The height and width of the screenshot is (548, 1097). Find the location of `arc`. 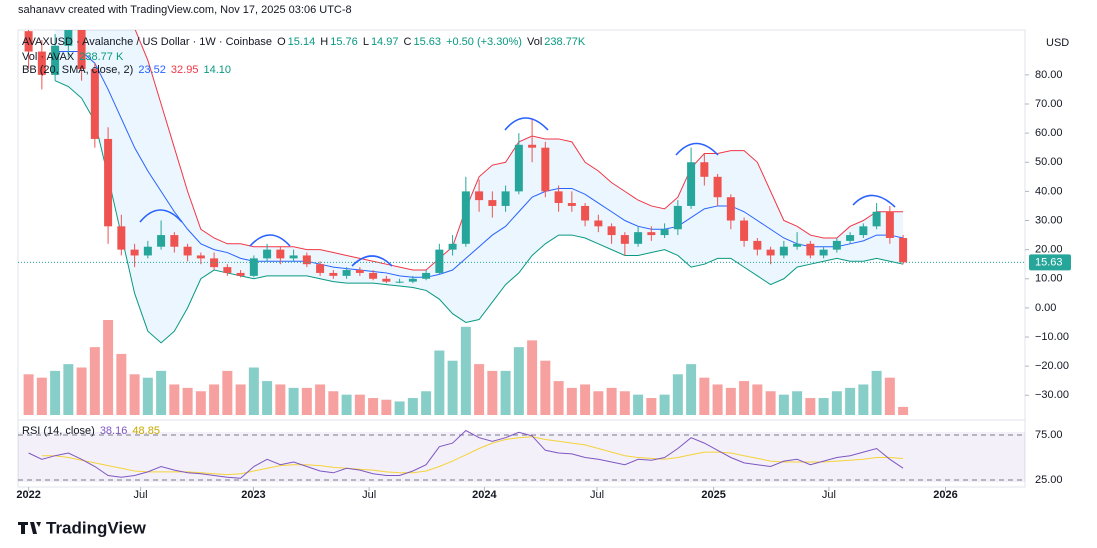

arc is located at coordinates (270, 240).